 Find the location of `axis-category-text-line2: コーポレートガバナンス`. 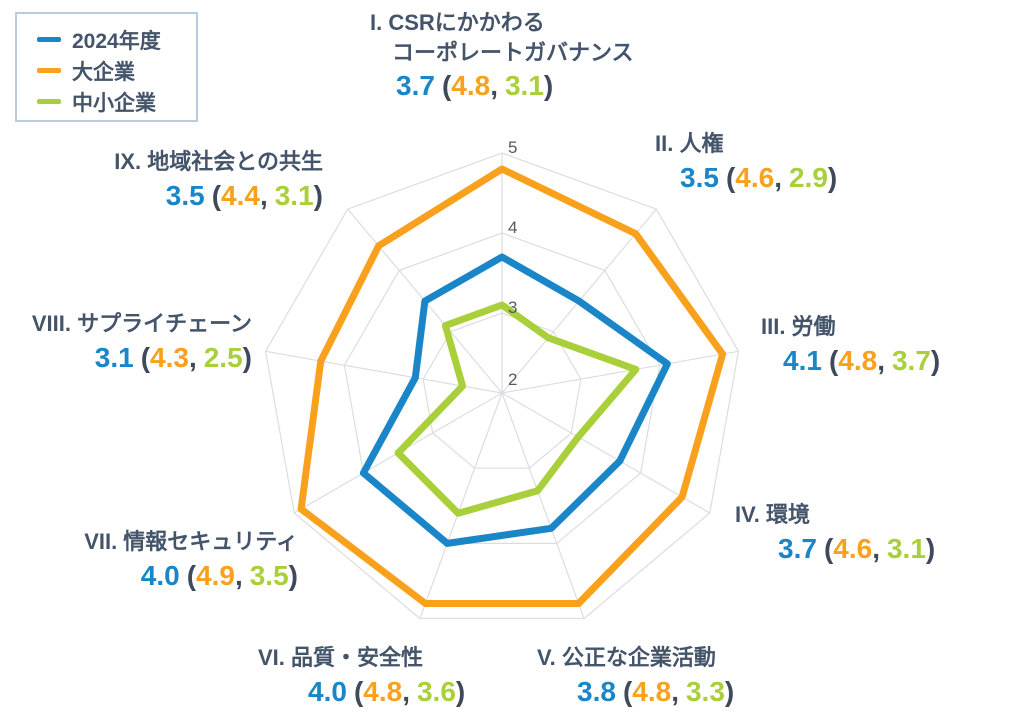

axis-category-text-line2: コーポレートガバナンス is located at coordinates (513, 52).